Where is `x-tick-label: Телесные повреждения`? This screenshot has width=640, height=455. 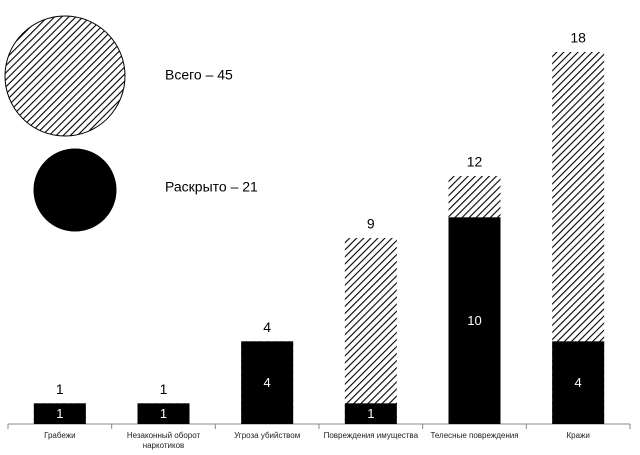
x-tick-label: Телесные повреждения is located at coordinates (474, 435).